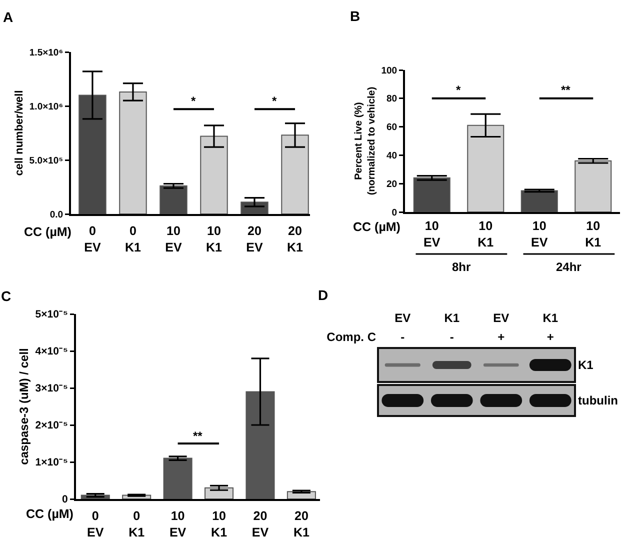 The image size is (627, 555). I want to click on text: 8hr, so click(462, 267).